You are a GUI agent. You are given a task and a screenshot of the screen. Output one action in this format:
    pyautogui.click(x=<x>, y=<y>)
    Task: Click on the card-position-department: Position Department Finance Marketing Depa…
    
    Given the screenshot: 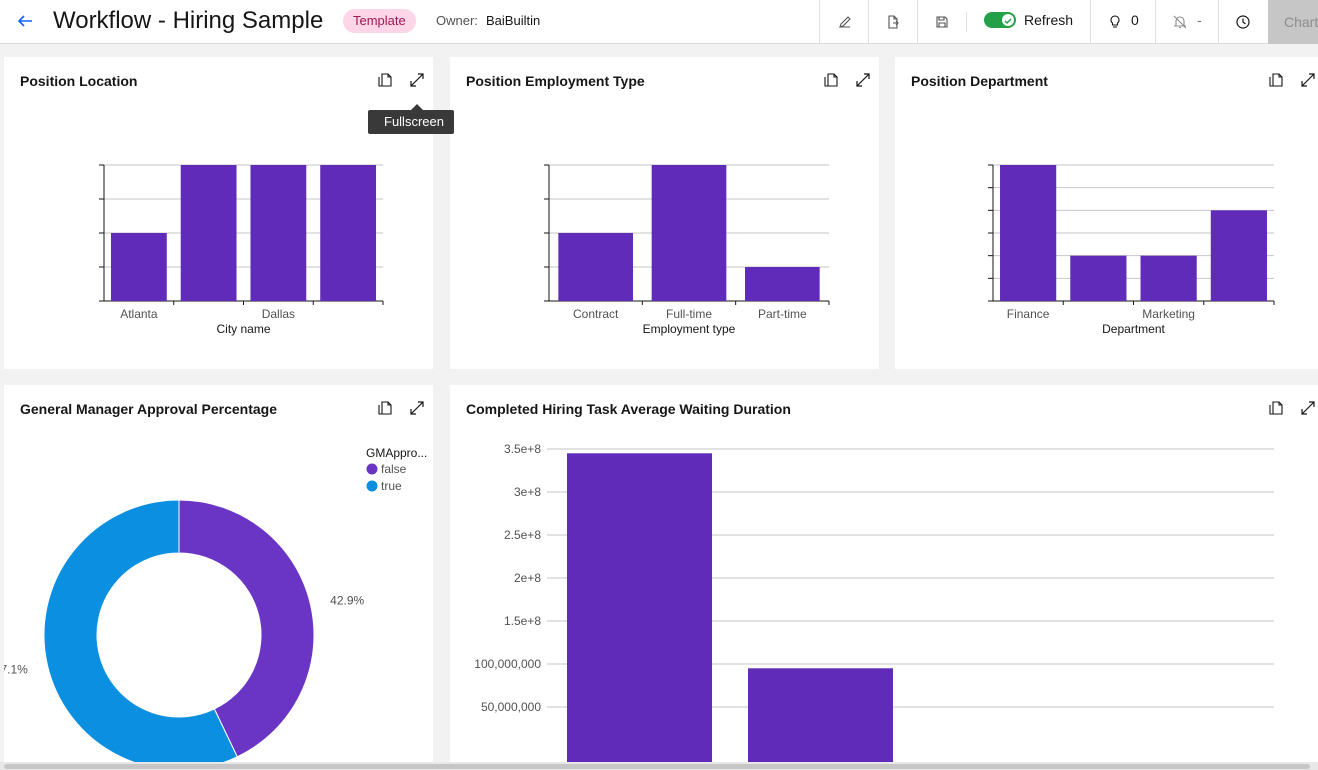 What is the action you would take?
    pyautogui.click(x=1106, y=213)
    